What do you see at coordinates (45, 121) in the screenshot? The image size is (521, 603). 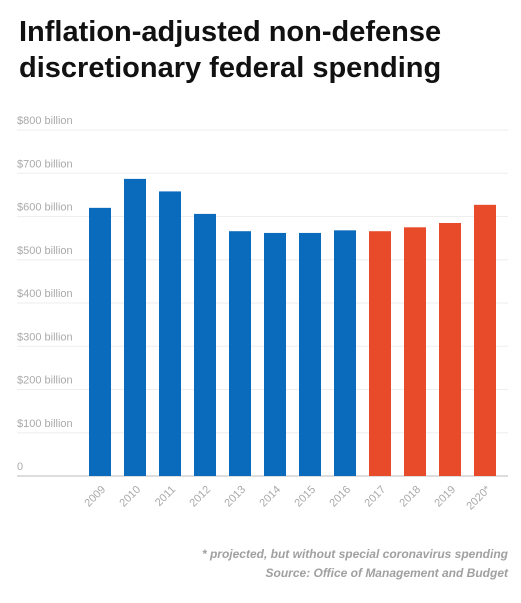 I see `y-tick-label: $800 billion` at bounding box center [45, 121].